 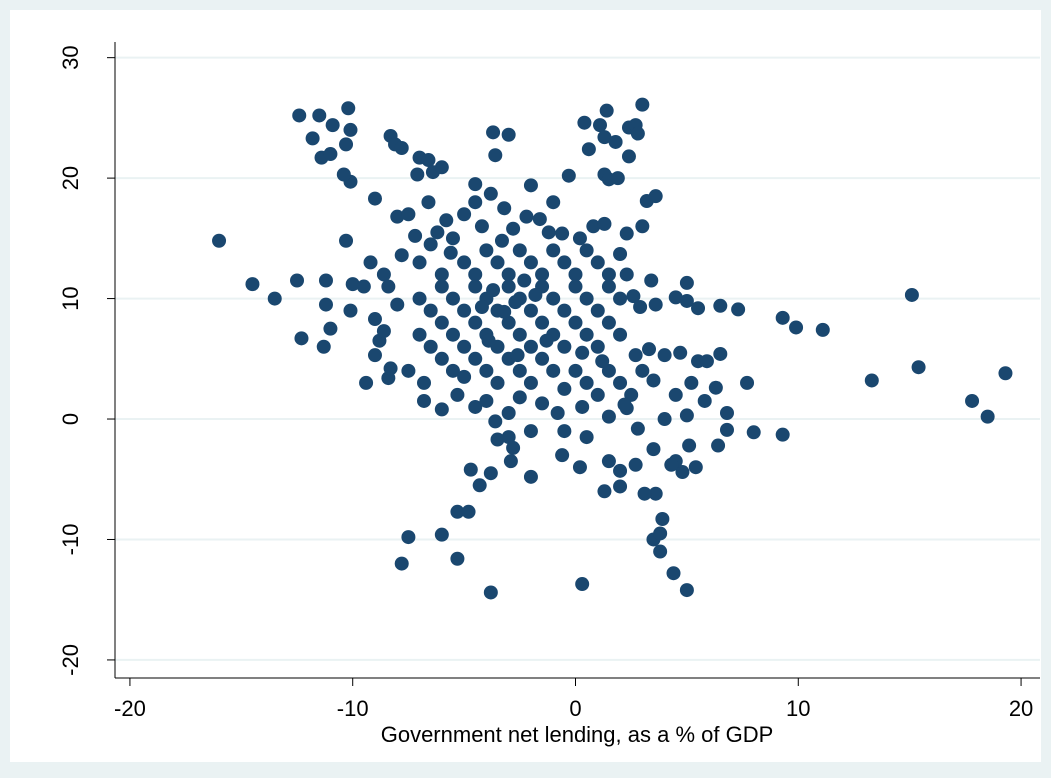 What do you see at coordinates (70, 660) in the screenshot?
I see `y-tick-label: -20` at bounding box center [70, 660].